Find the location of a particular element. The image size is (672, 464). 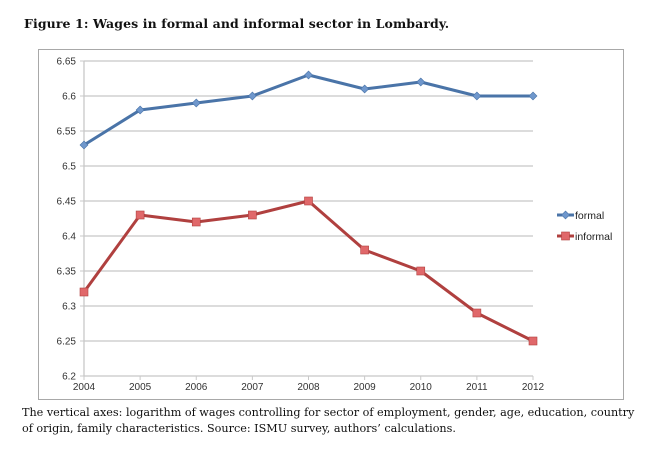

legend-item-formal: formal is located at coordinates (580, 216).